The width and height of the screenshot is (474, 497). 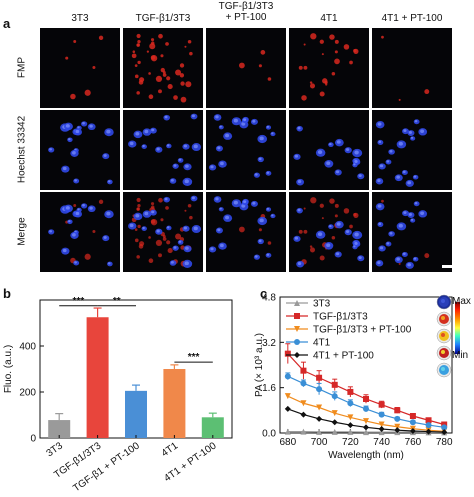 I want to click on y-tick-label: 0, so click(x=33, y=439).